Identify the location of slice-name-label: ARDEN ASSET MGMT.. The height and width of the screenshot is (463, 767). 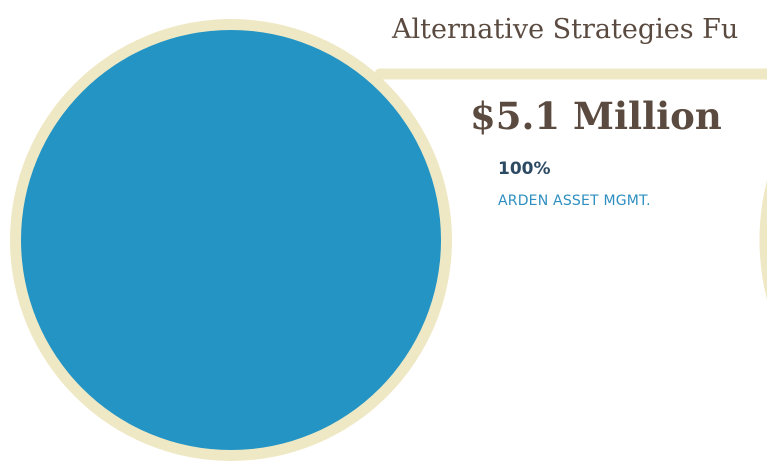
(574, 201).